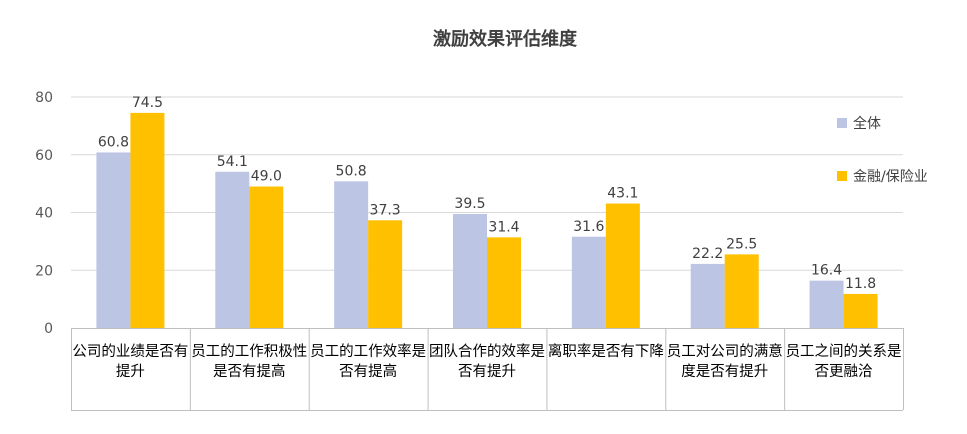  What do you see at coordinates (249, 362) in the screenshot?
I see `category-label: 员工的工作积极性是否有提高` at bounding box center [249, 362].